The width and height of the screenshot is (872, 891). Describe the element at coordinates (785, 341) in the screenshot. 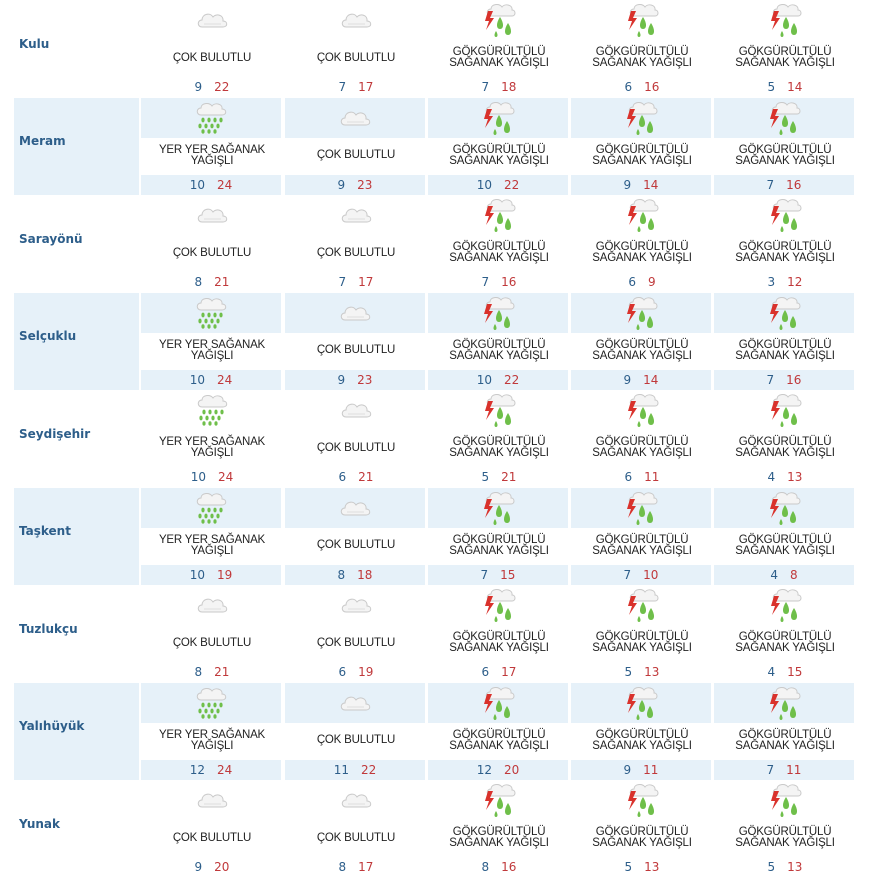

I see `forecast-day-cell: GÖKGÜRÜLTÜLÜ SAĞANAK YAĞIŞLI 7 16` at that location.